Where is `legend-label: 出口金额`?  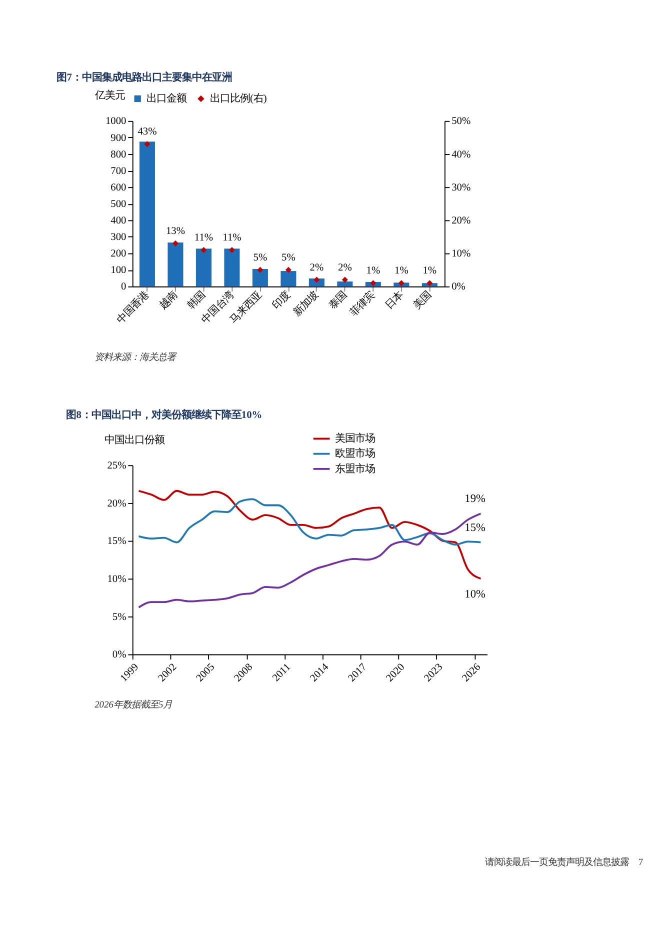
legend-label: 出口金额 is located at coordinates (166, 98).